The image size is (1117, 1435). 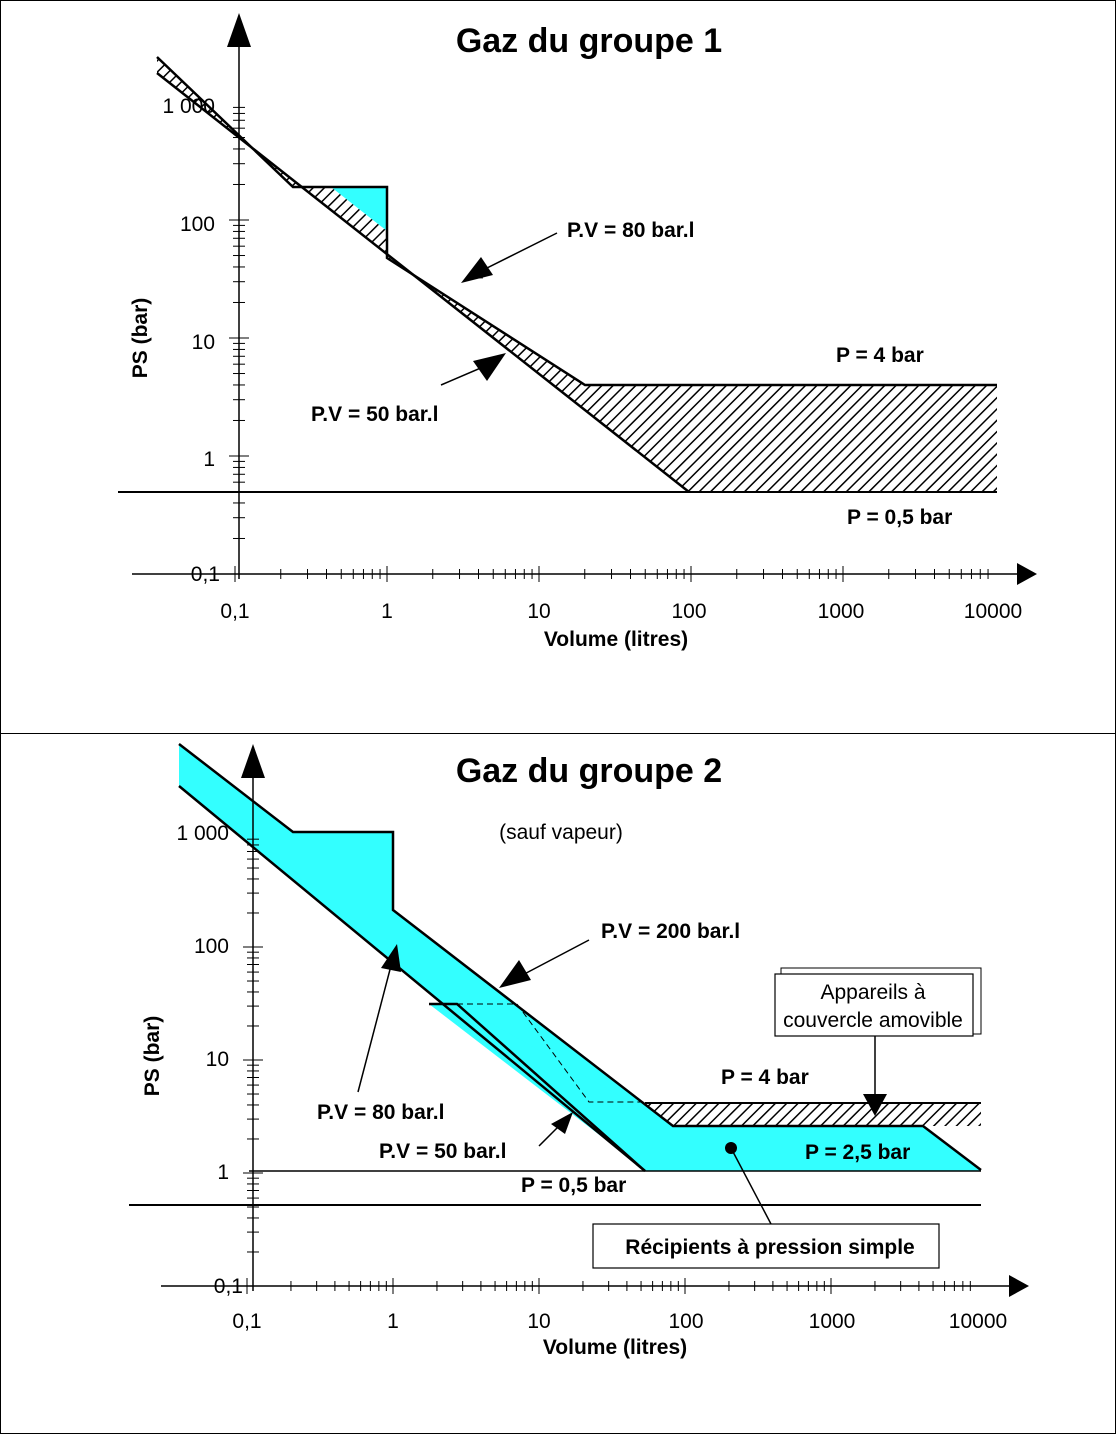 I want to click on pv50-line, so click(x=423, y=282).